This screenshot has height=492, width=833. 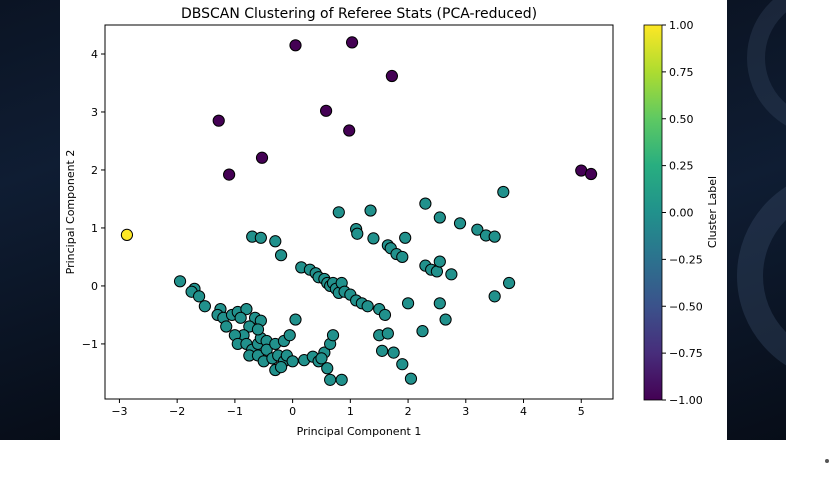 I want to click on colorbar-ticks: 1.00 0.75 0.50 0.25 0.00 −0.25 −0.50 −0.75 −1.00, so click(x=682, y=213).